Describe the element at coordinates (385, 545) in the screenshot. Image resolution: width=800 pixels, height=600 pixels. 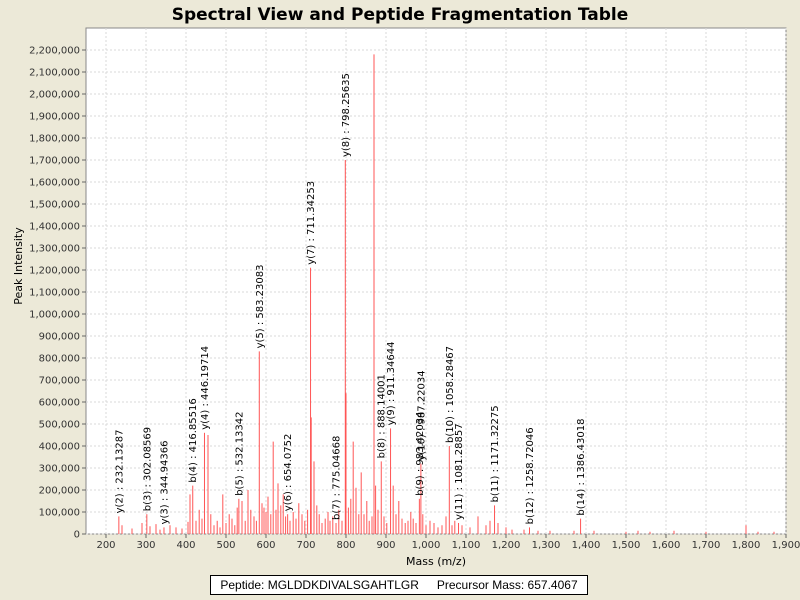
I see `x-tick-label: 900` at that location.